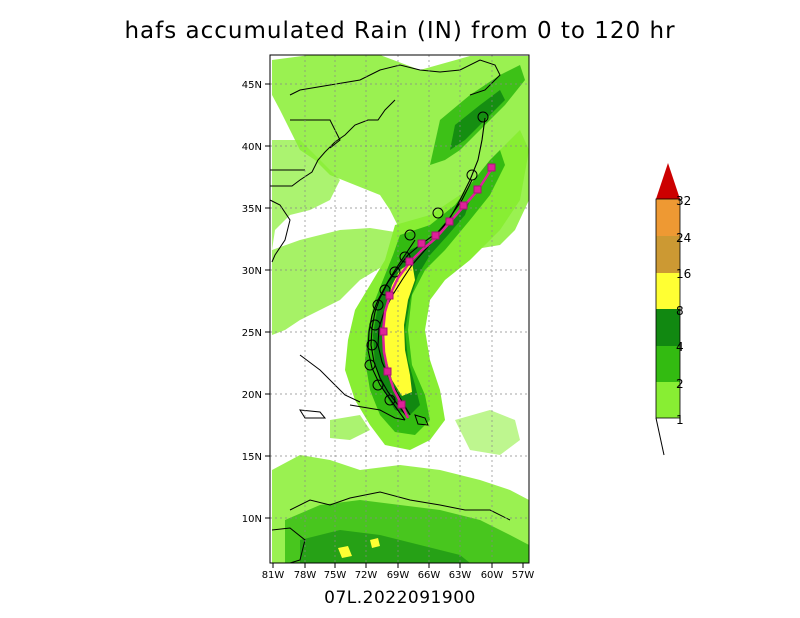  I want to click on colorbar-arrow-top, so click(668, 181).